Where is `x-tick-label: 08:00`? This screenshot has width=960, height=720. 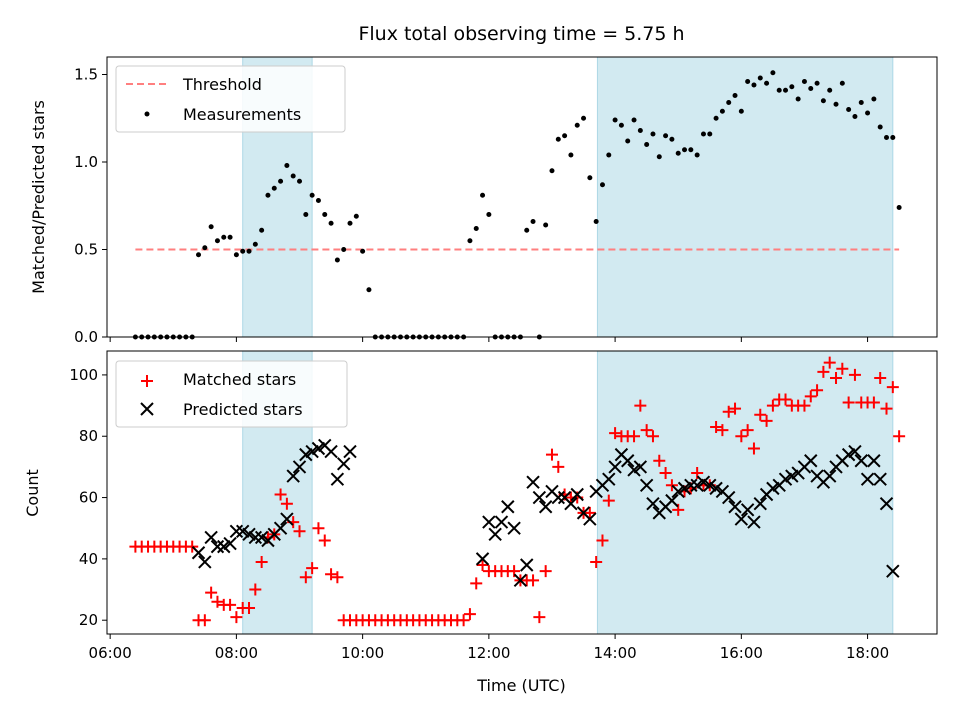 x-tick-label: 08:00 is located at coordinates (236, 653).